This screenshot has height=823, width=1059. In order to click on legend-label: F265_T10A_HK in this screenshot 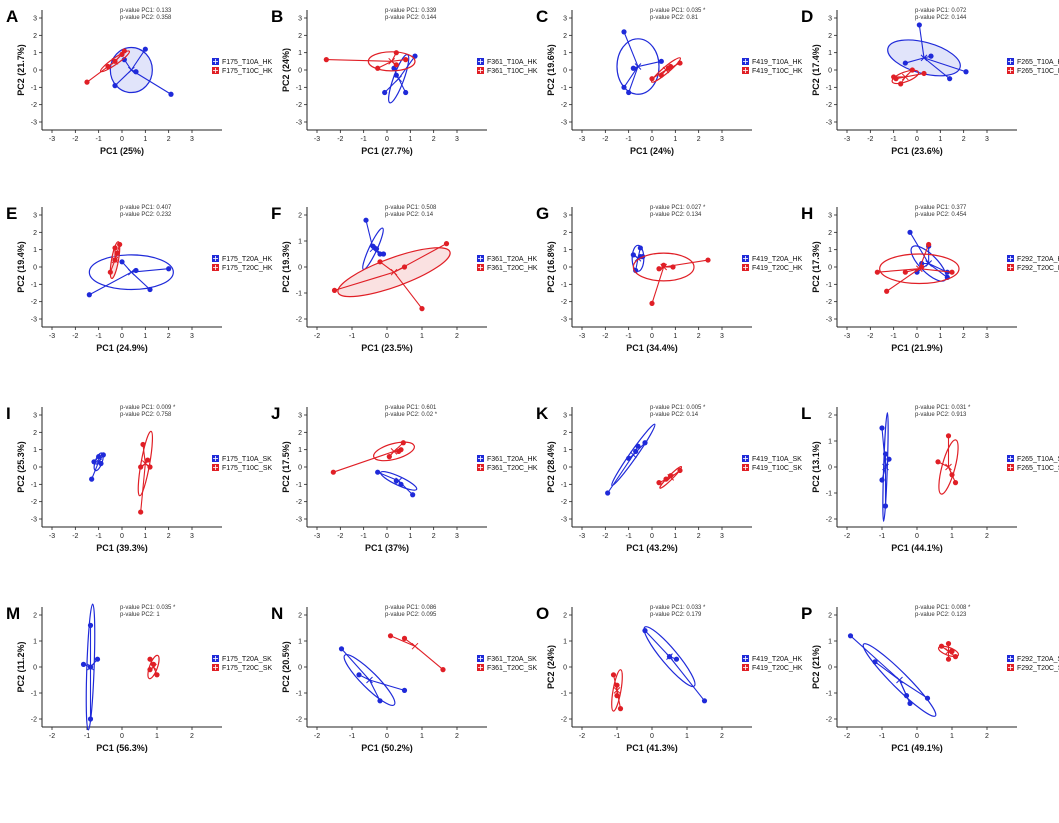, I will do `click(1038, 62)`.